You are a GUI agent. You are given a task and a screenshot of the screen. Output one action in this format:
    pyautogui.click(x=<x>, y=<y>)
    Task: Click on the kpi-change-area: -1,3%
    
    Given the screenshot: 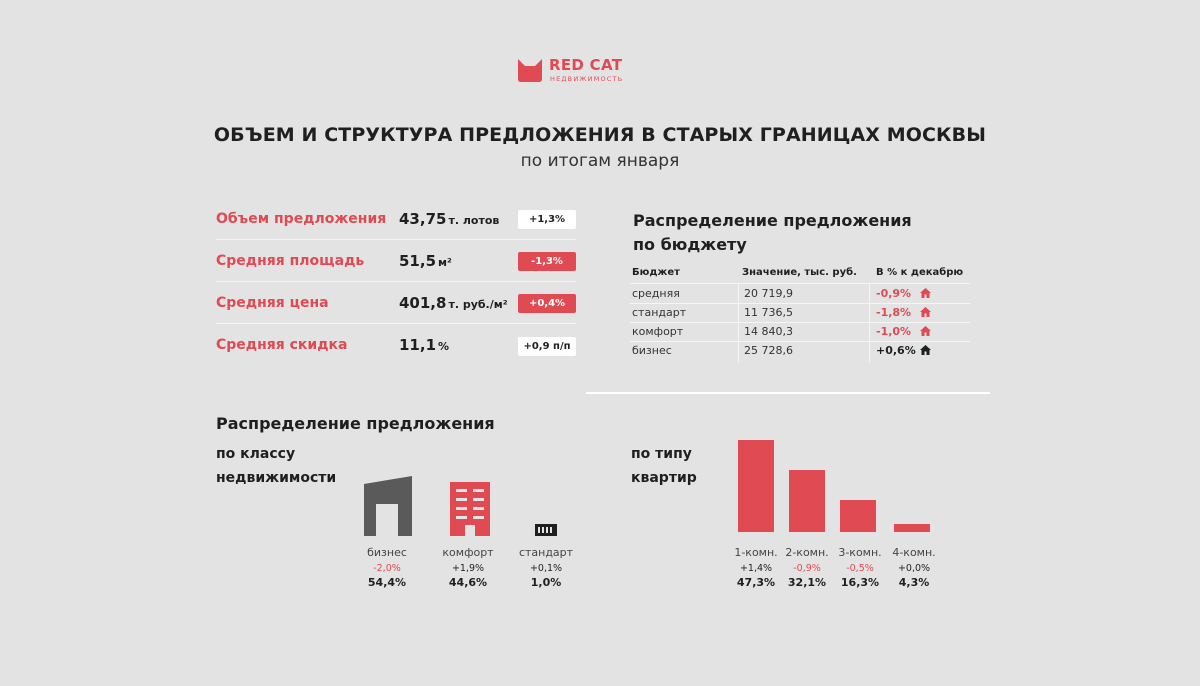 What is the action you would take?
    pyautogui.click(x=547, y=261)
    